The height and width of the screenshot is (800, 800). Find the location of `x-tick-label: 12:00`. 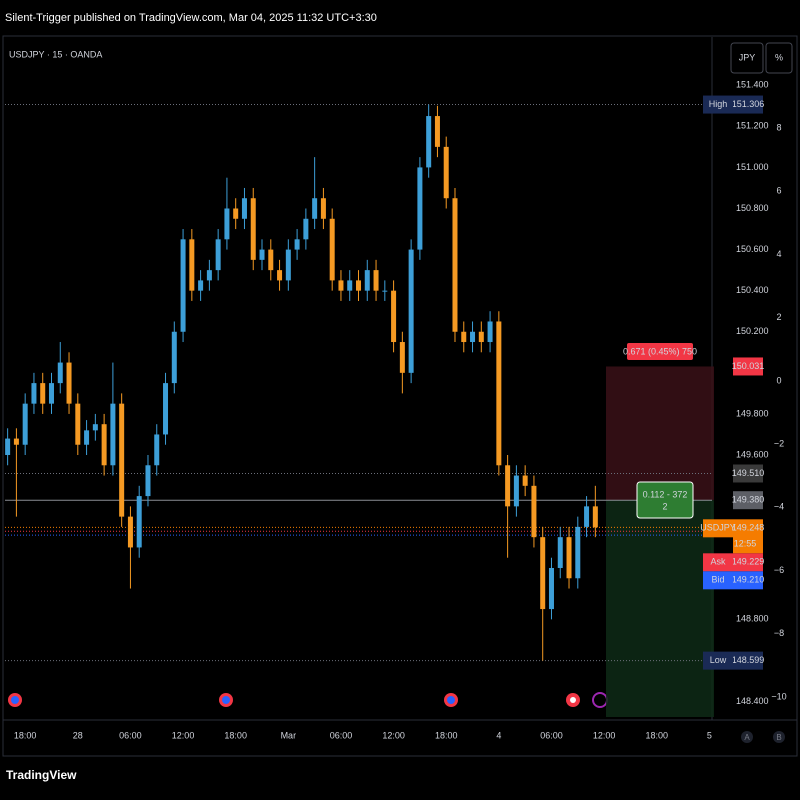

x-tick-label: 12:00 is located at coordinates (604, 735).